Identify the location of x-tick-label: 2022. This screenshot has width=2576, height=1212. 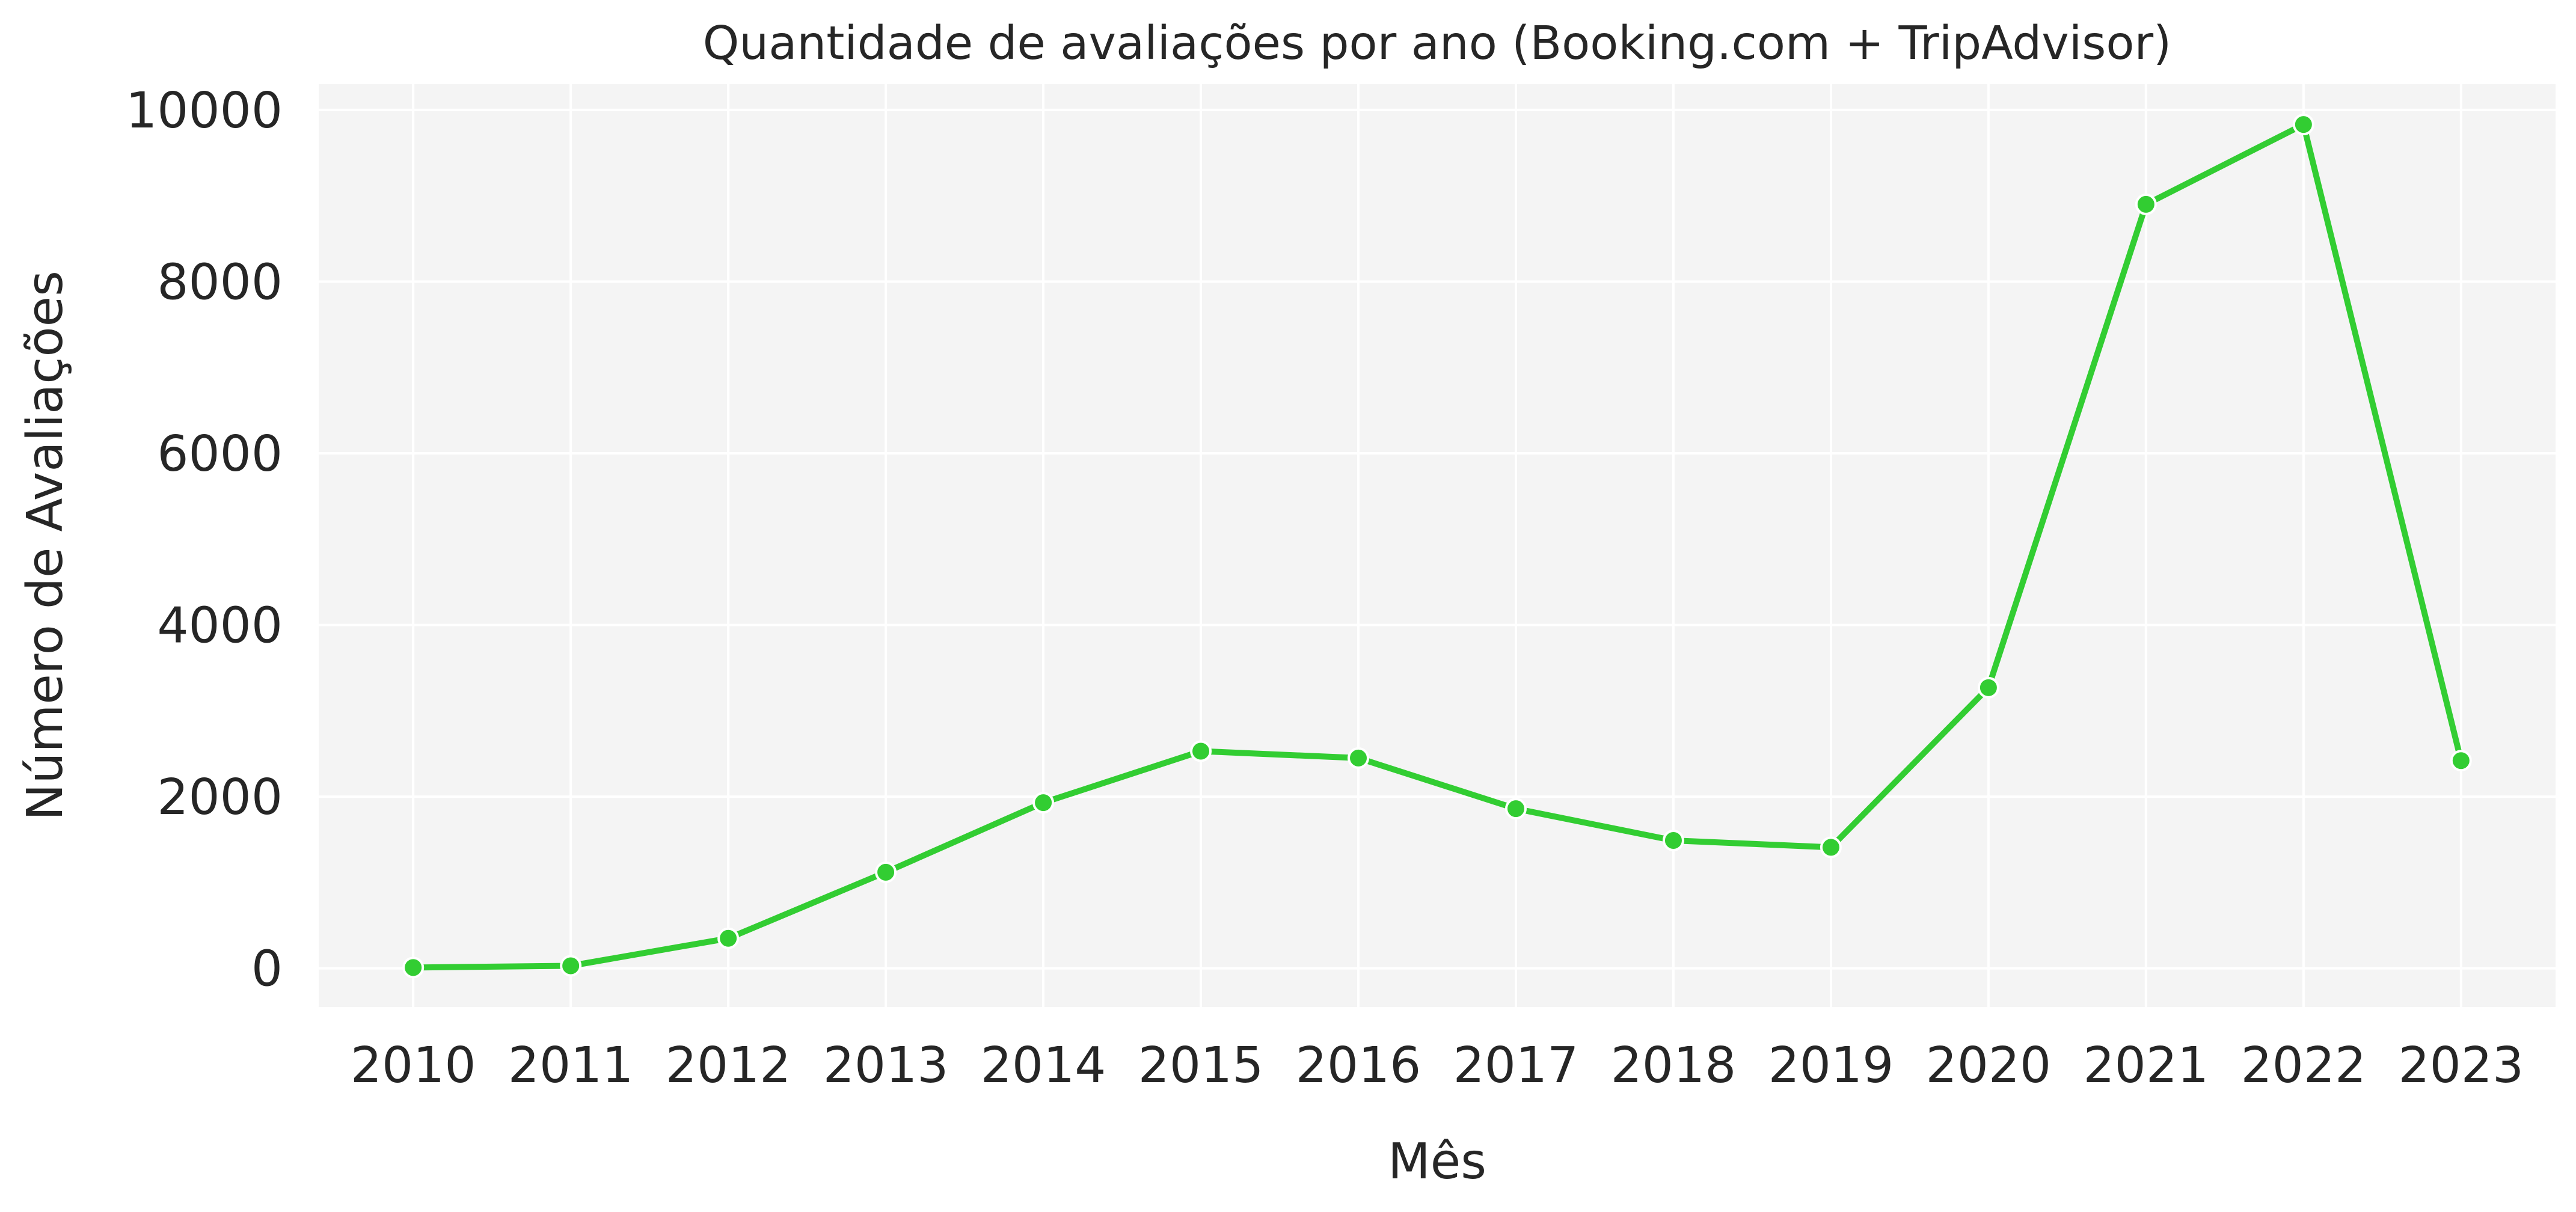
(2304, 1065).